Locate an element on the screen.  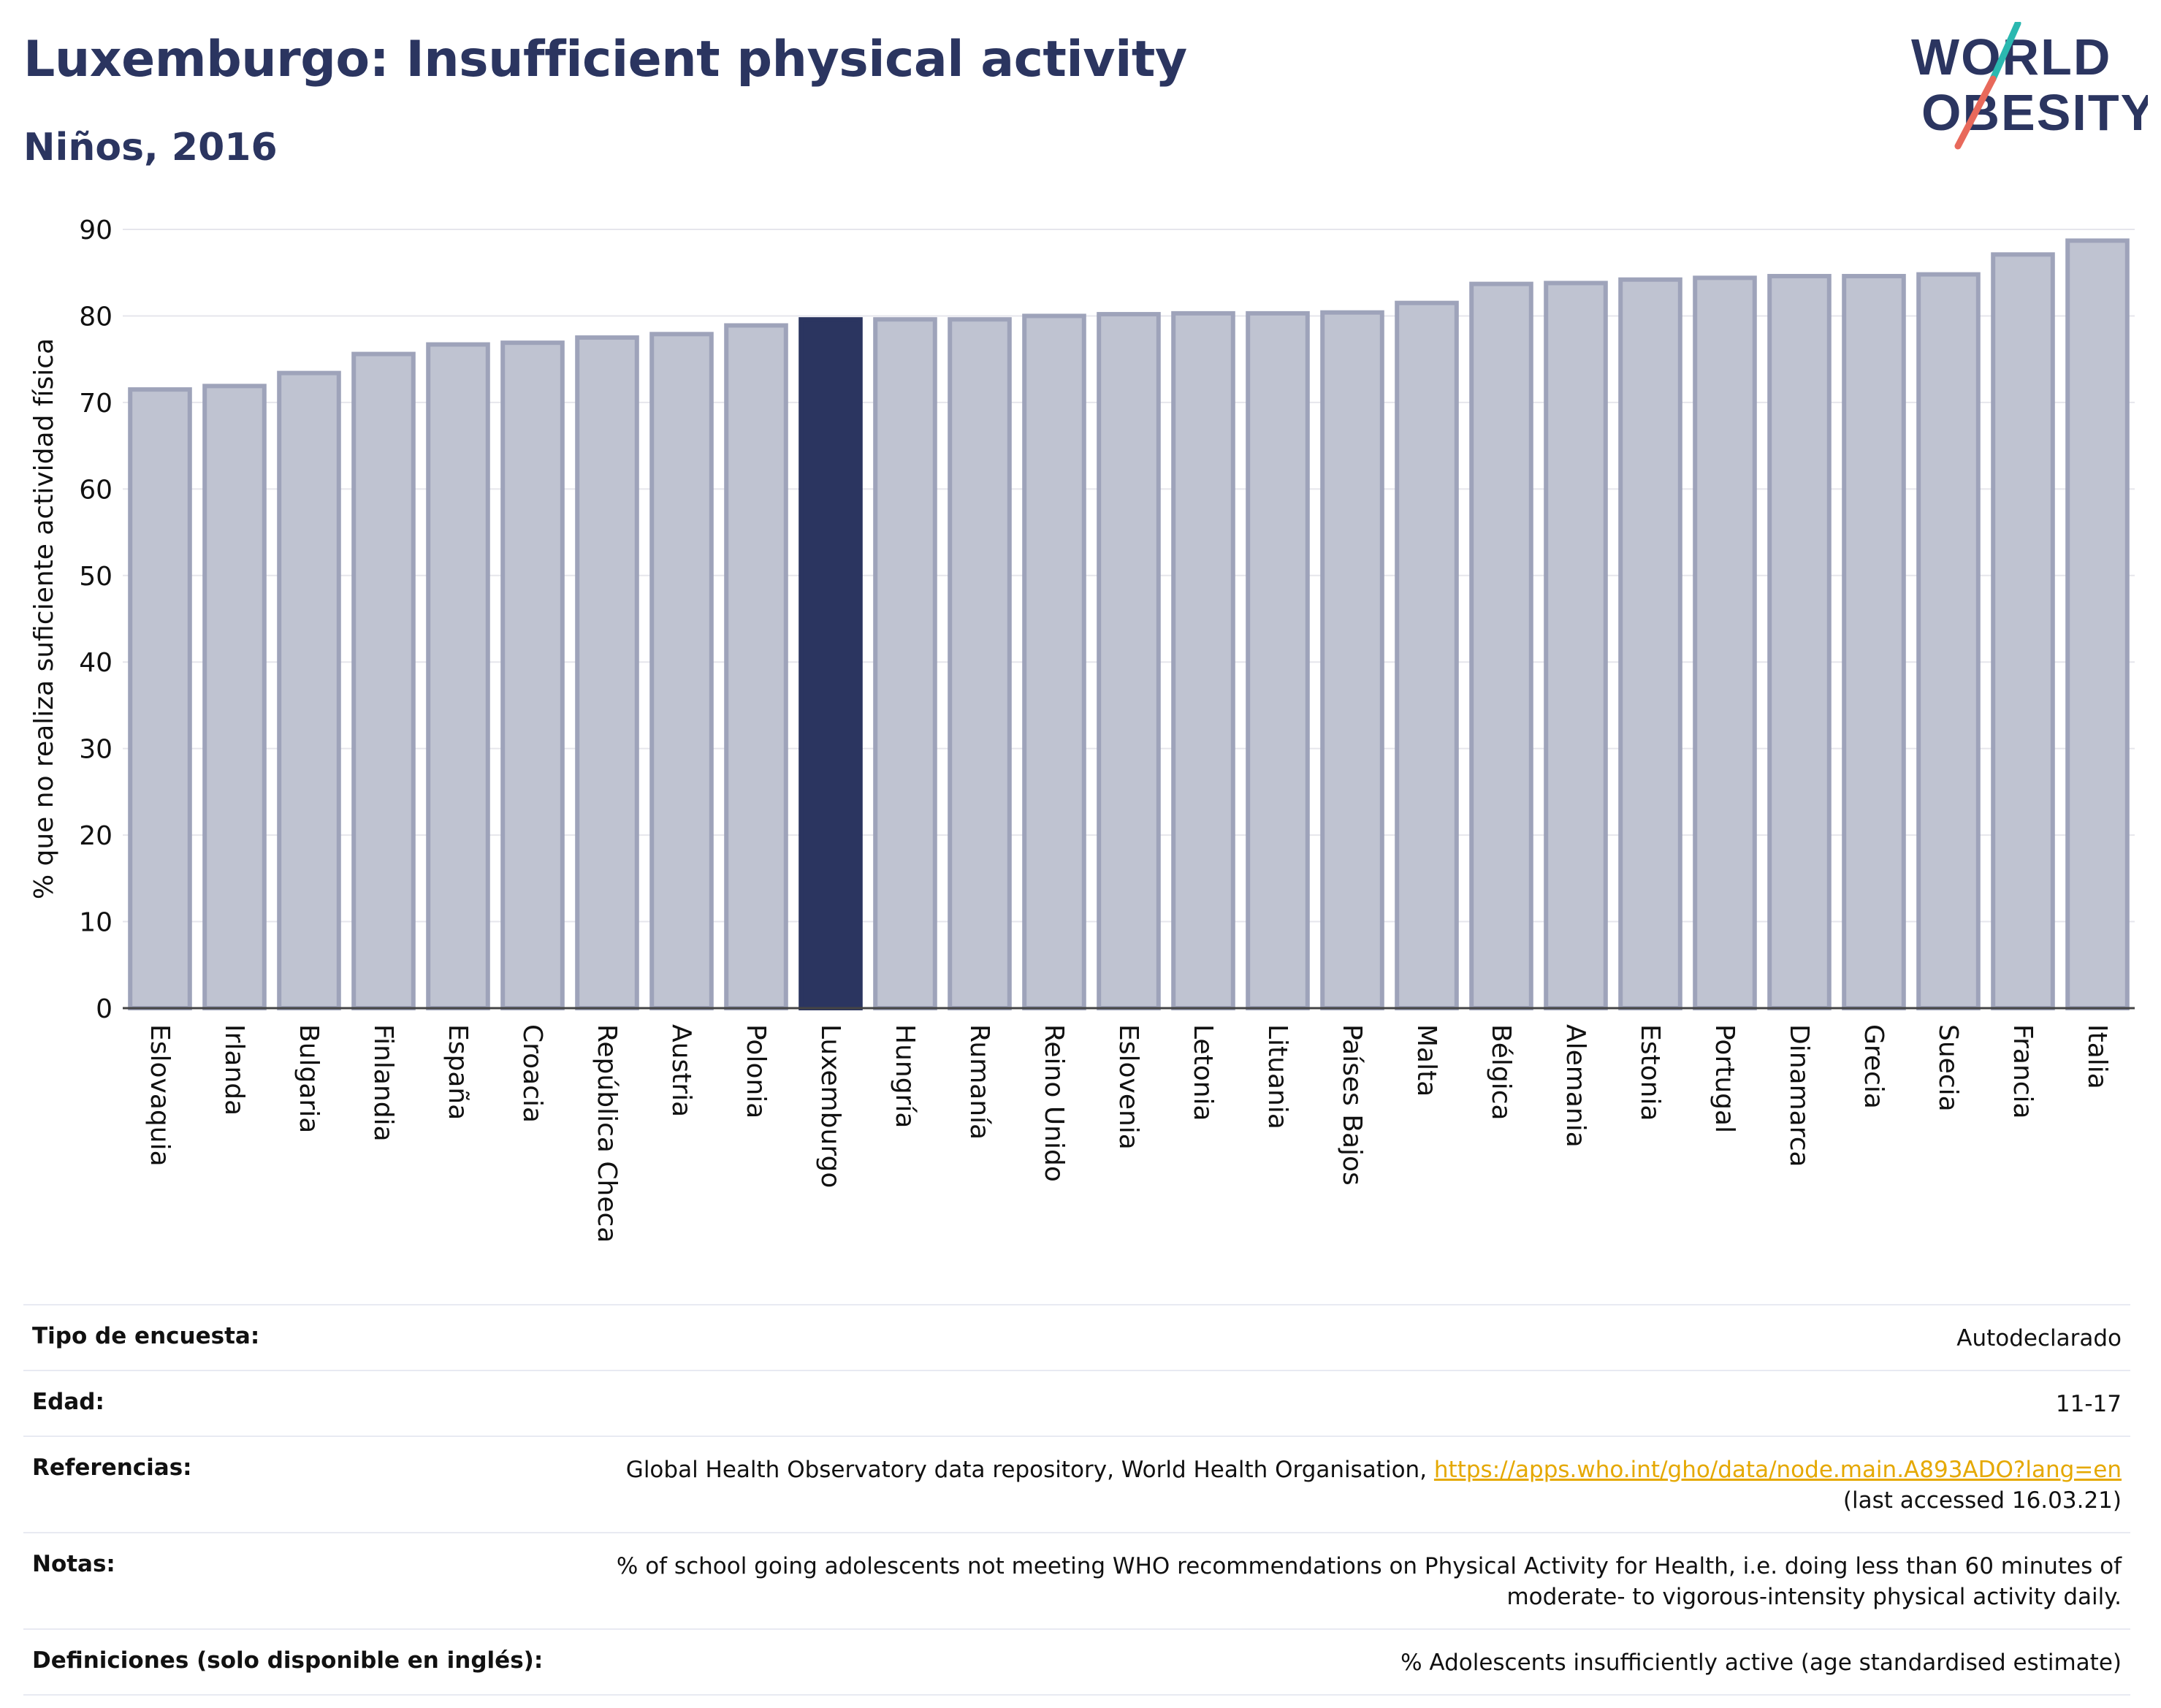
y-tick-label: 80 is located at coordinates (96, 317).